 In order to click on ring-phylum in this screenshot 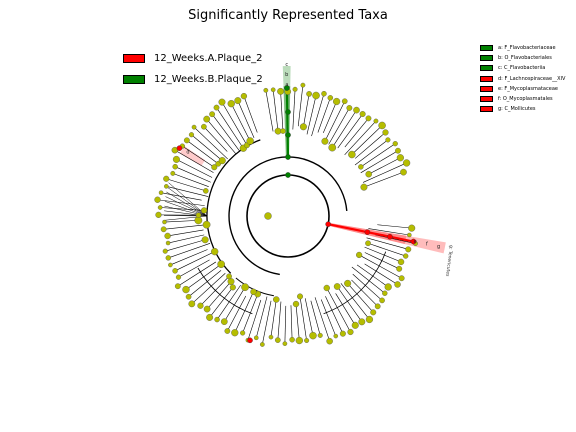, I will do `click(288, 216)`.